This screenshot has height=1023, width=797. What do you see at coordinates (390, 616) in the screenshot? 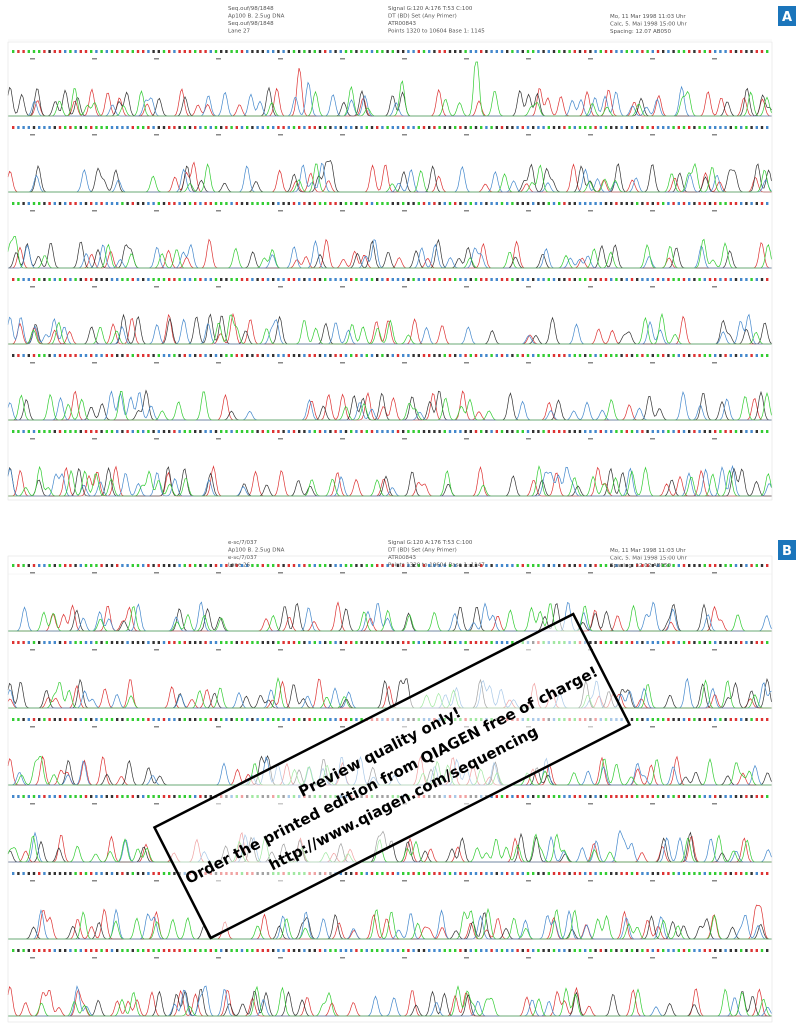
I see `trace` at bounding box center [390, 616].